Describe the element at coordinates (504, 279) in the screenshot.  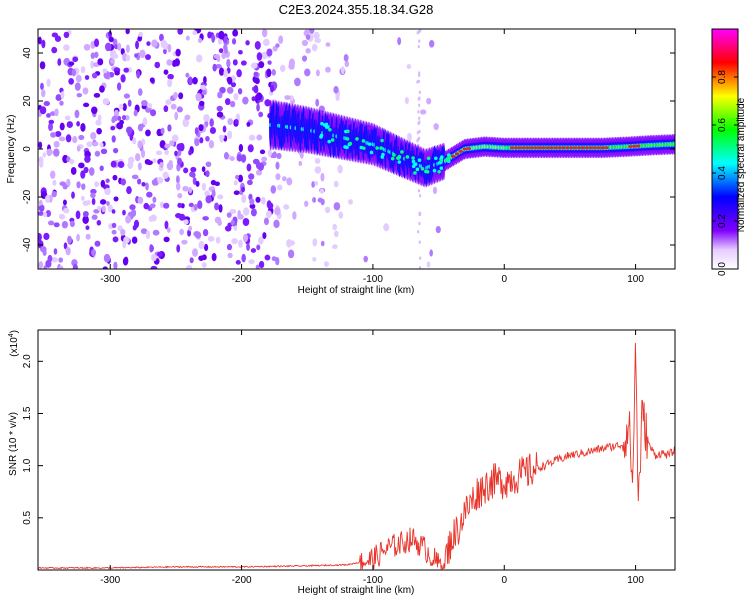
I see `spectrogram-x-tick-label: 0` at that location.